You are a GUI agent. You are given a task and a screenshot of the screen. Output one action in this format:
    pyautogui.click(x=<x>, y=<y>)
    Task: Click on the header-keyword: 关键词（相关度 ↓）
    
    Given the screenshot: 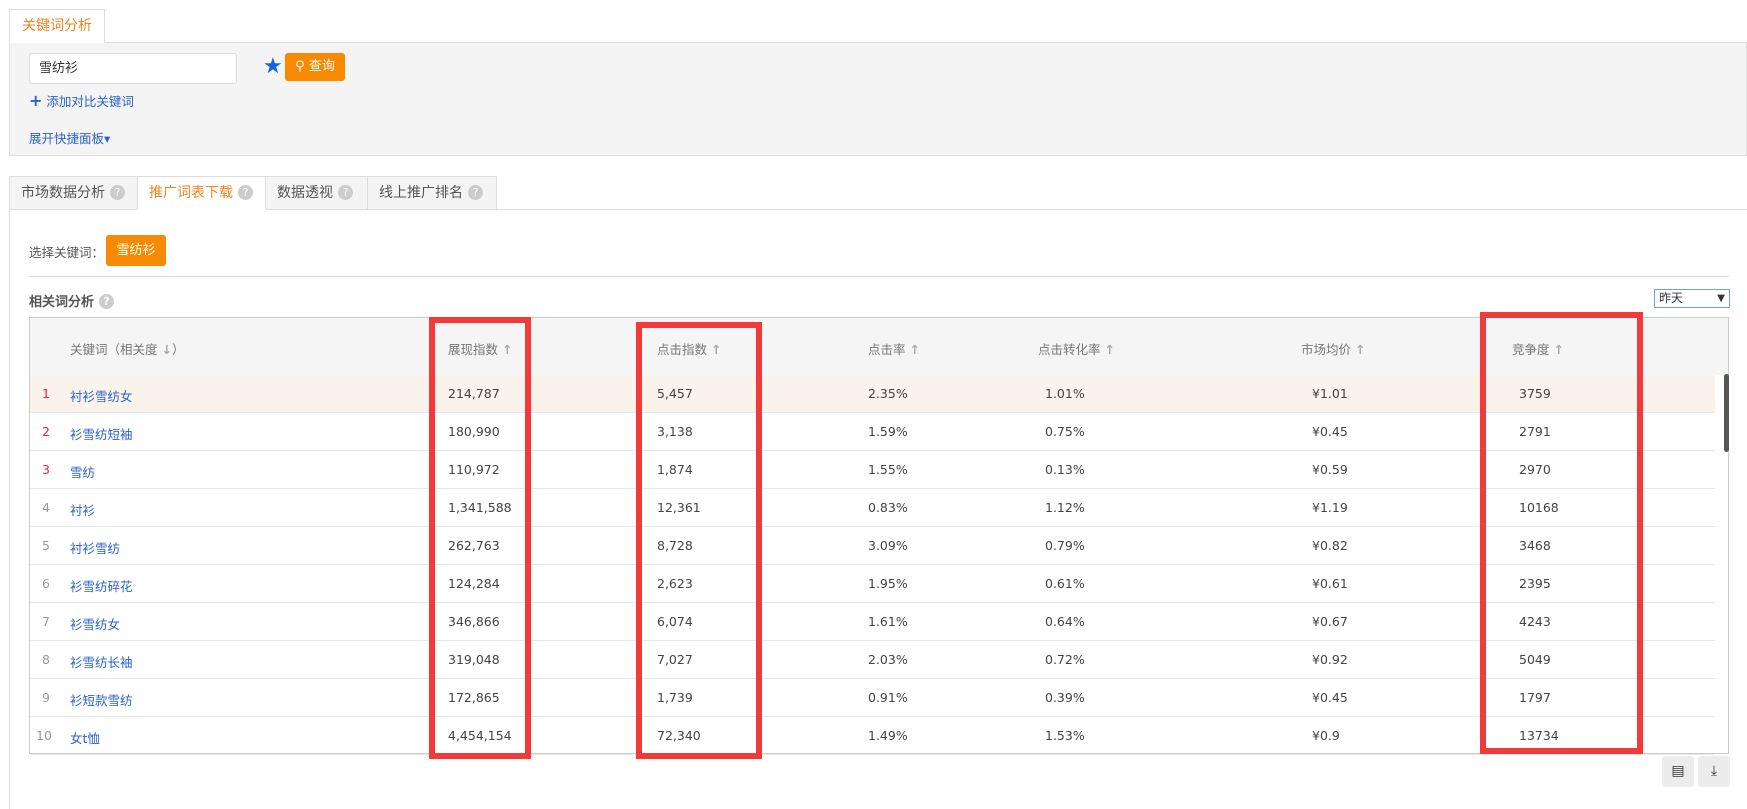 What is the action you would take?
    pyautogui.click(x=127, y=349)
    